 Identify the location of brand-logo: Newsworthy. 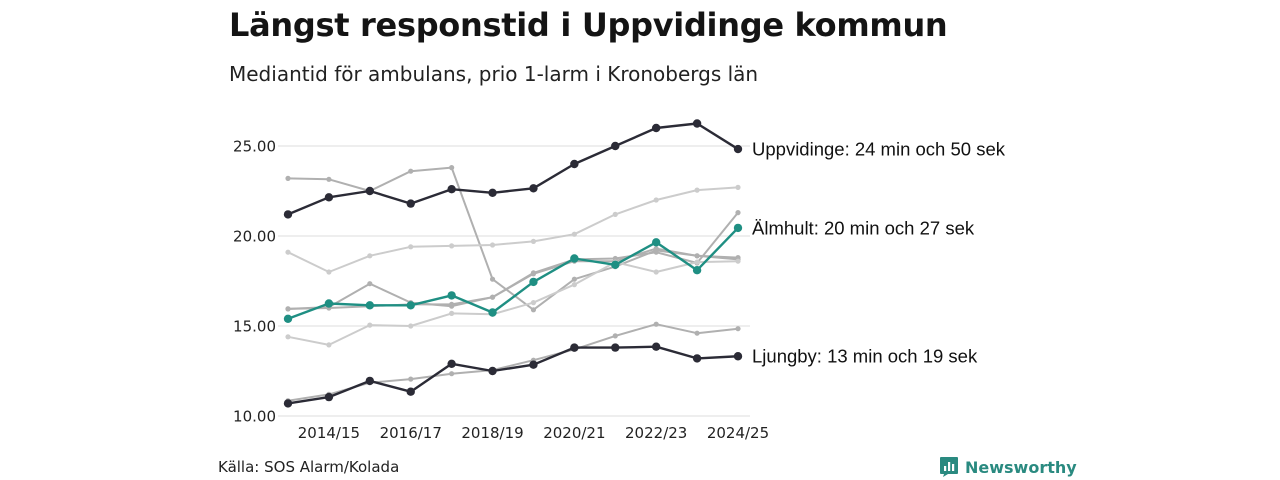
(1008, 467).